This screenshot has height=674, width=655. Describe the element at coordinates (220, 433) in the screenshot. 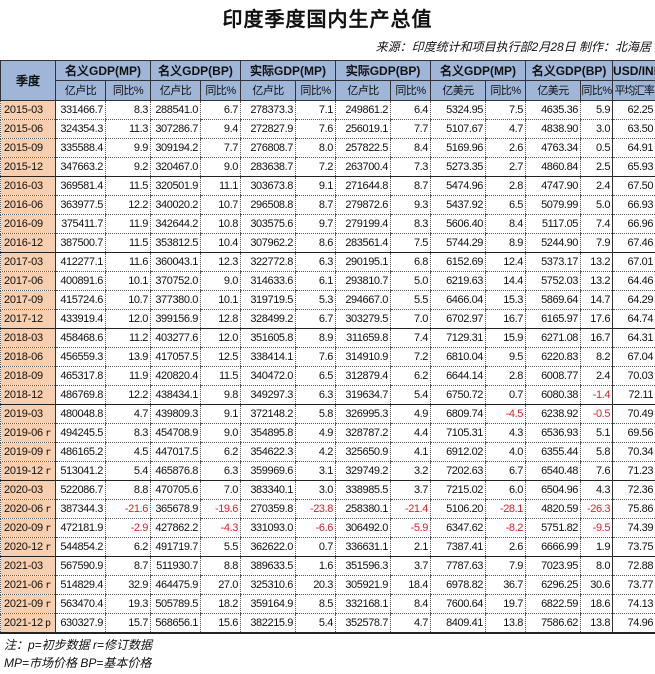

I see `yoy-cell: 9.0` at that location.